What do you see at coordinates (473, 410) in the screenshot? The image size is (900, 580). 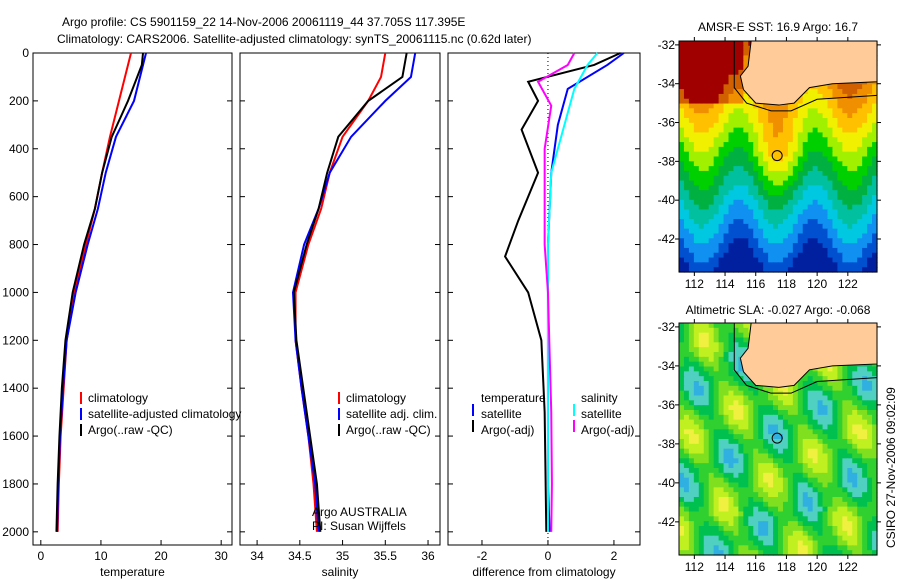 I see `legend-swatch` at bounding box center [473, 410].